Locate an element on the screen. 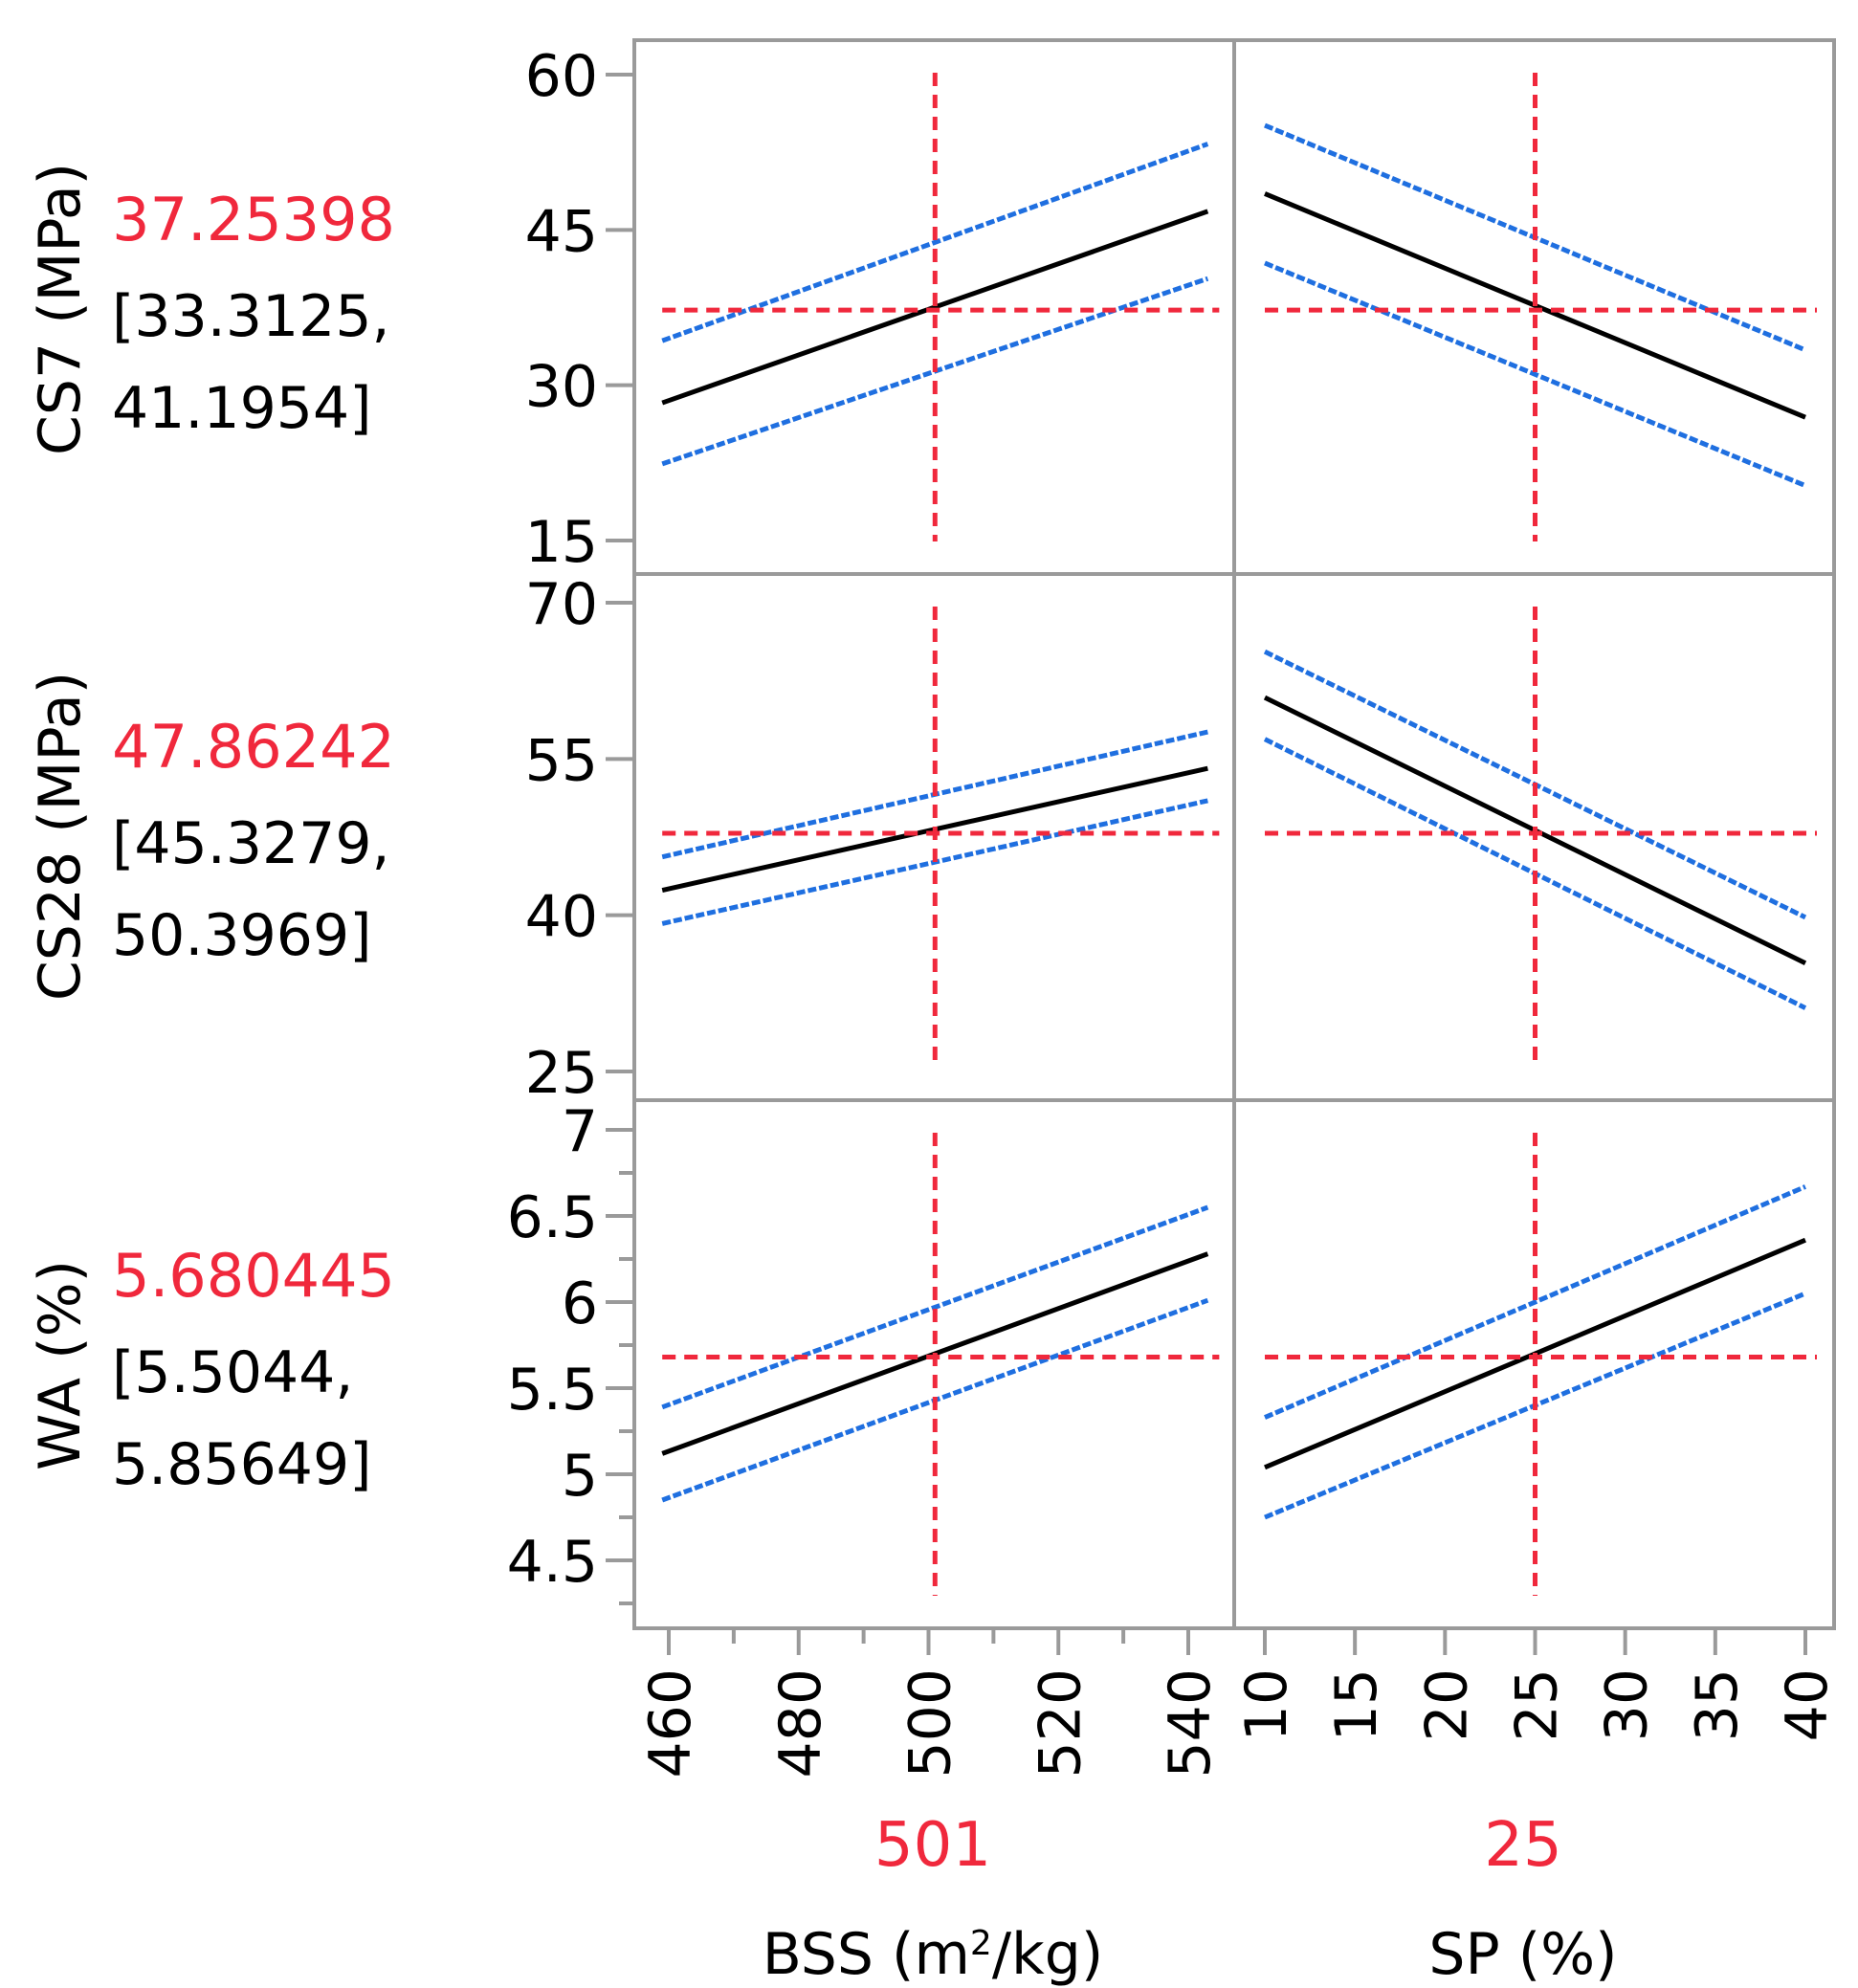  y-tick-label: 6 is located at coordinates (580, 1303).